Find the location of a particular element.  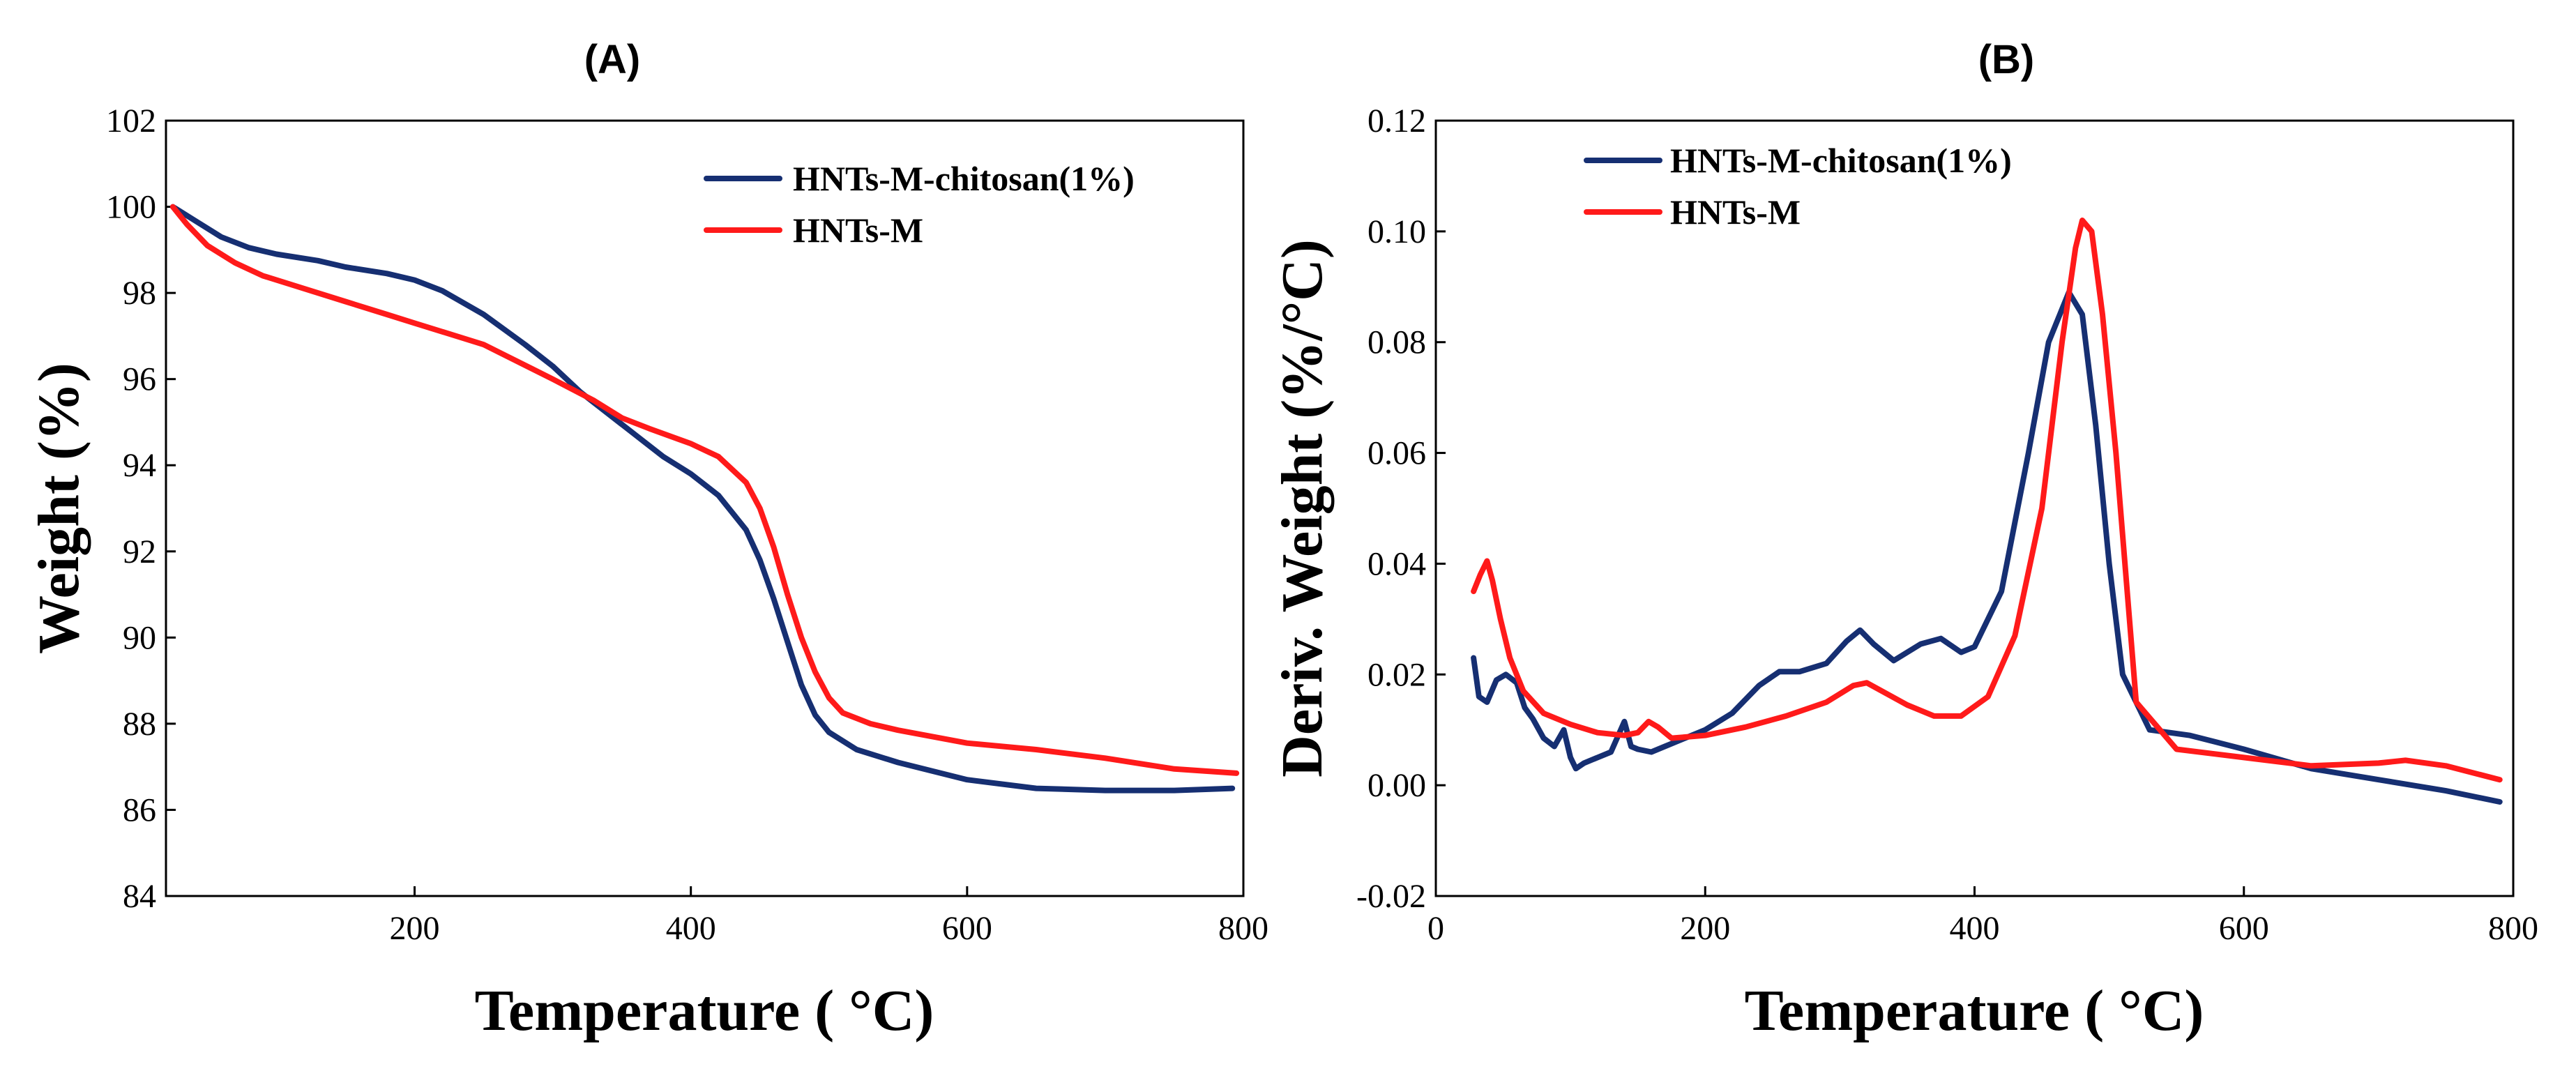

panel-a-y-tick-label: 100 is located at coordinates (131, 207).